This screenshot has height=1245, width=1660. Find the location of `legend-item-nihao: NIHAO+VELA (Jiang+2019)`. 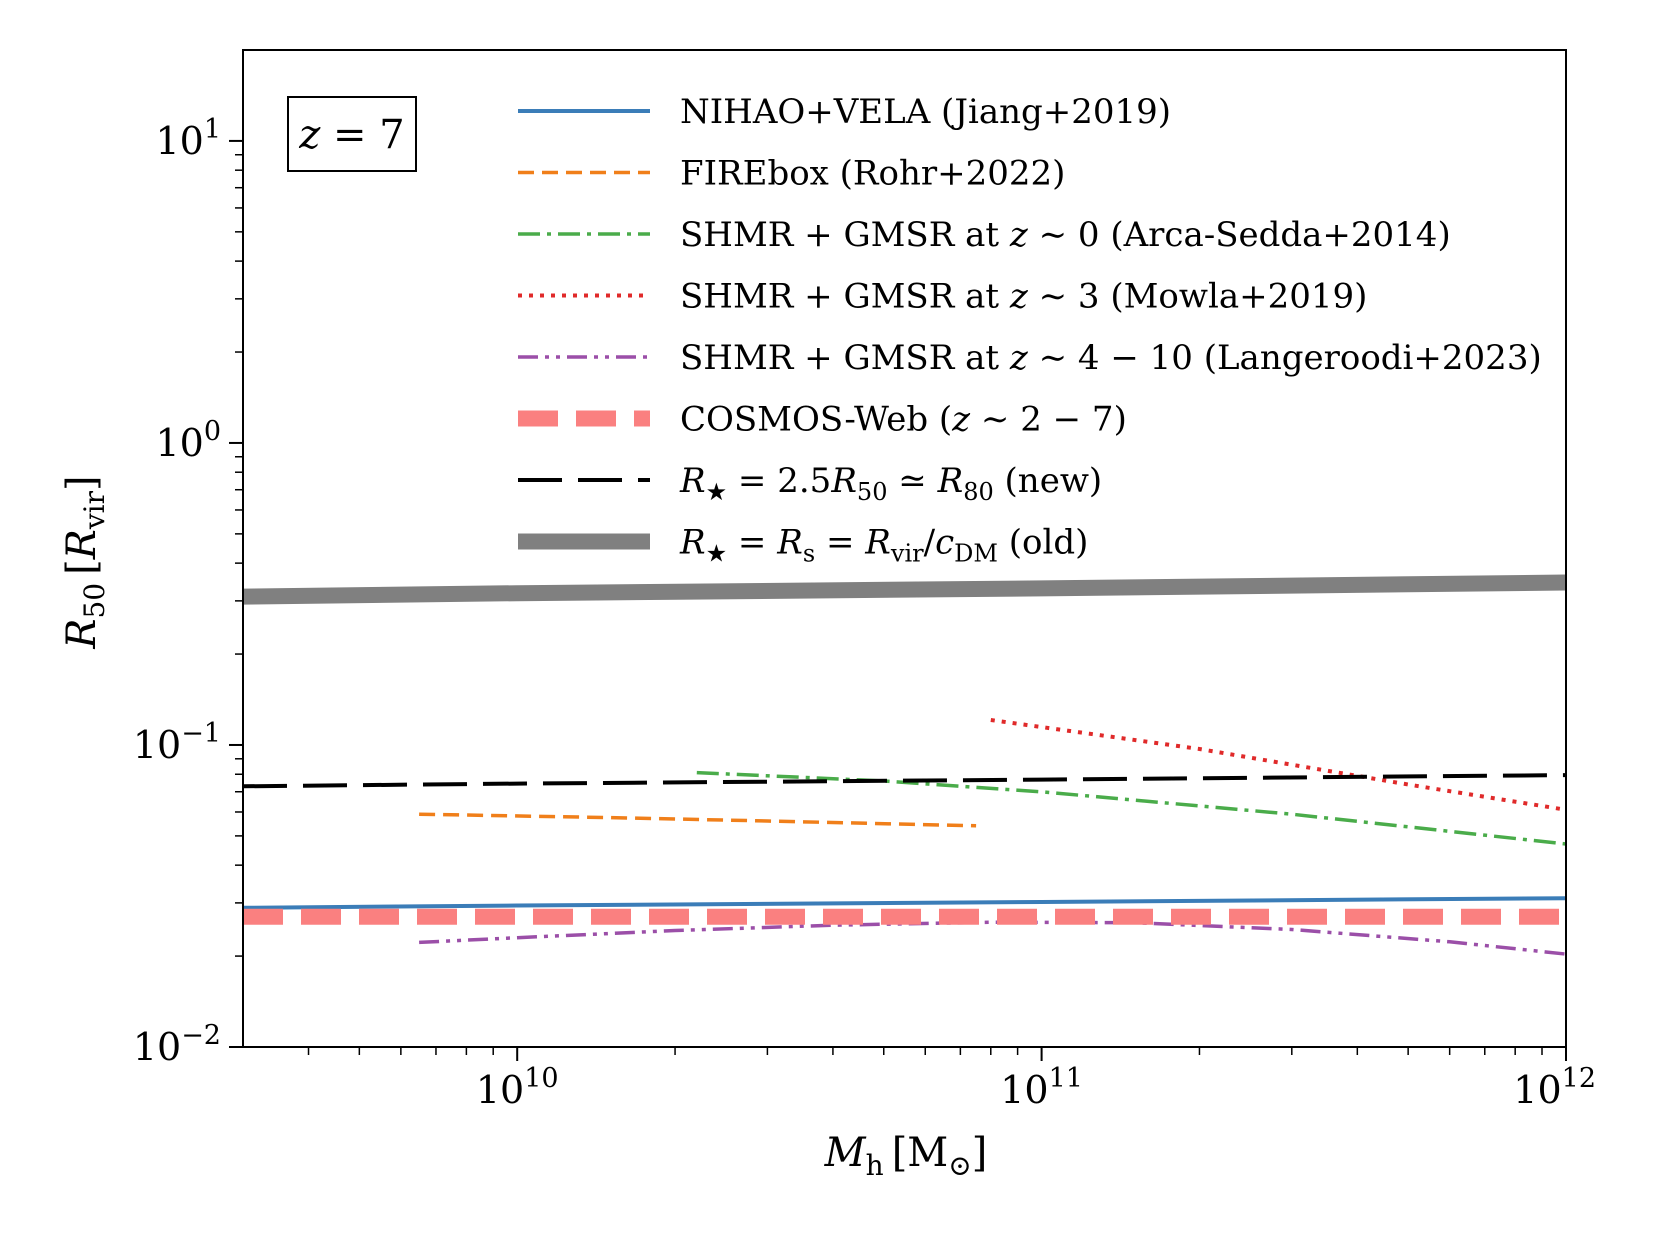

legend-item-nihao: NIHAO+VELA (Jiang+2019) is located at coordinates (844, 112).